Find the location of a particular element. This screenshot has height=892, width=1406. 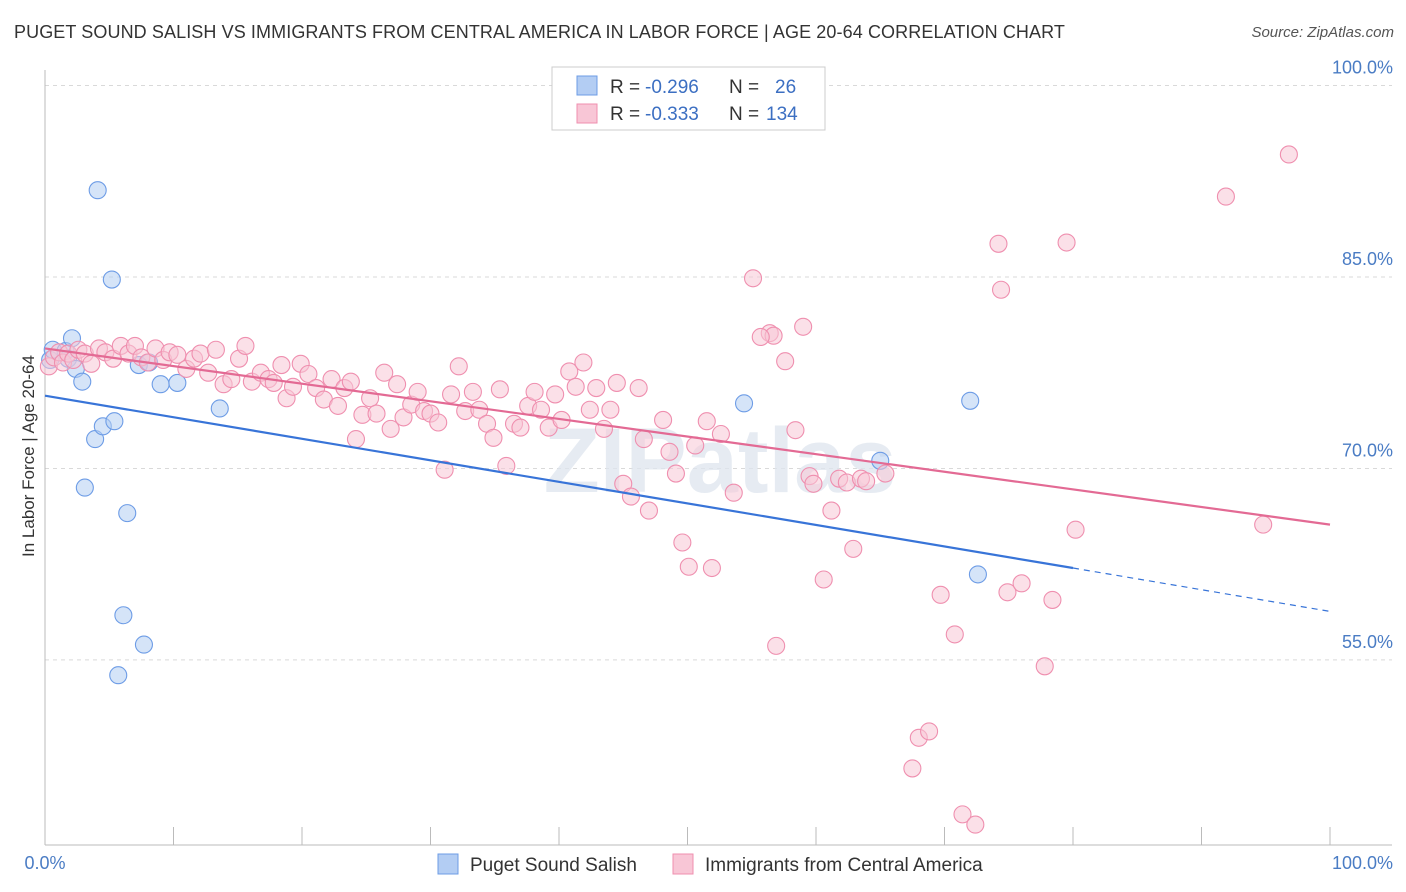

legend-r-value: -0.333 is located at coordinates (672, 114).